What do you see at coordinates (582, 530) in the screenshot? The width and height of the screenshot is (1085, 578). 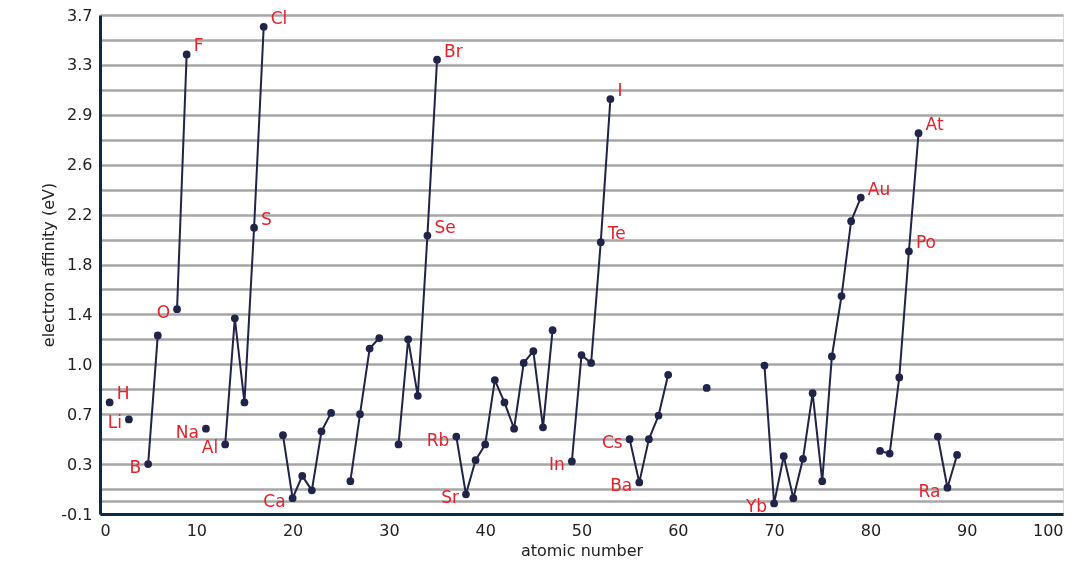 I see `x-tick-label: 50` at bounding box center [582, 530].